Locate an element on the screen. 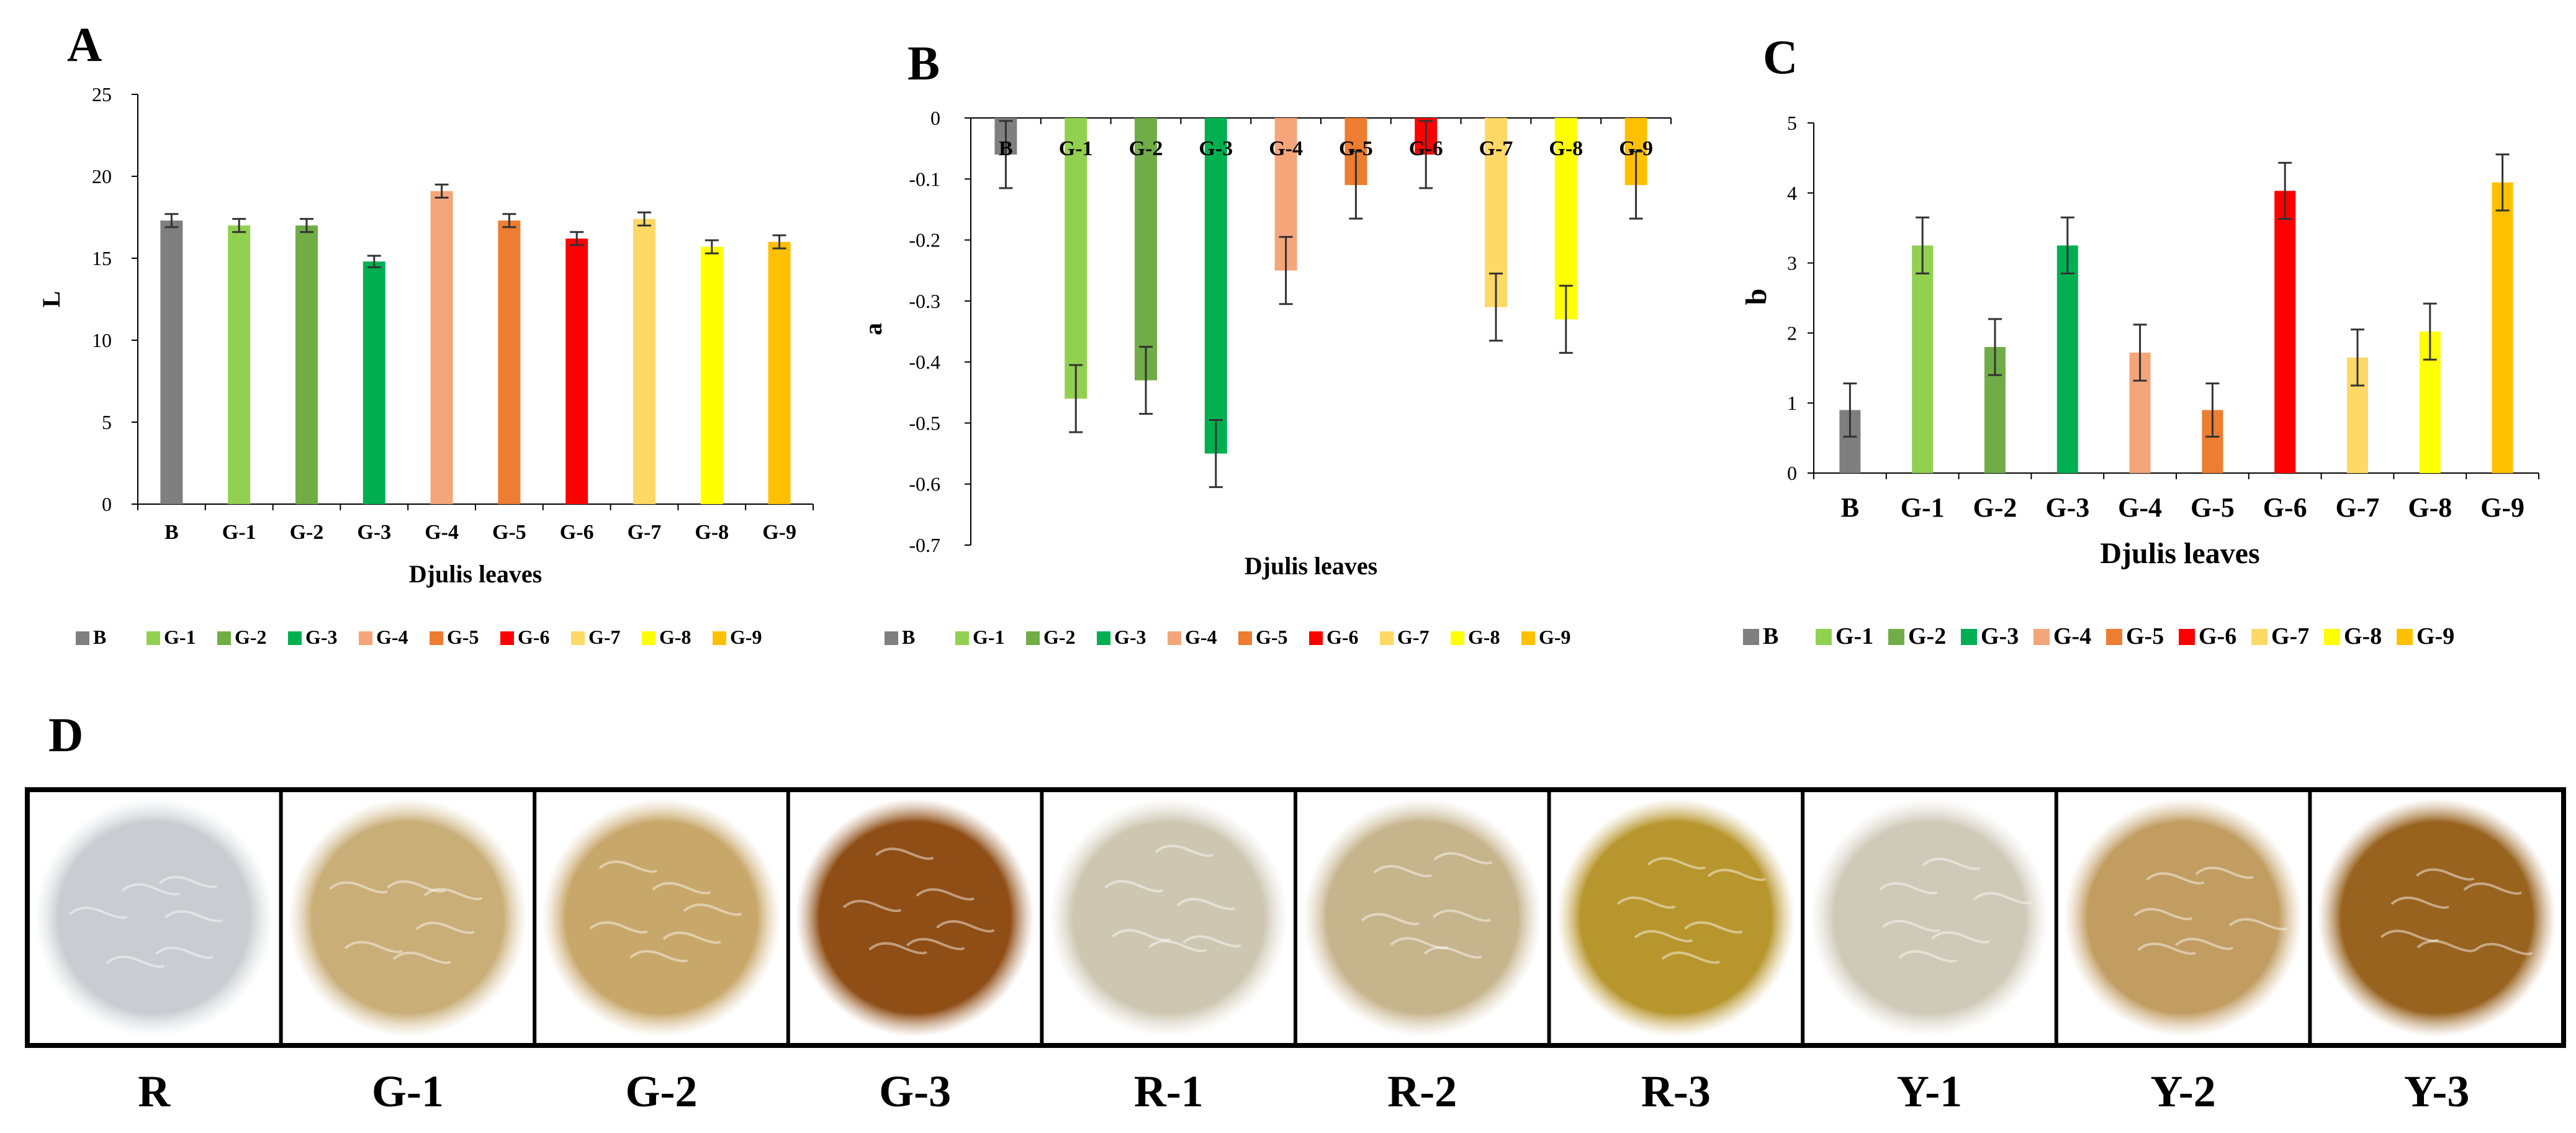 This screenshot has width=2576, height=1133. chart-b-ytick-label: -0.4 is located at coordinates (924, 362).